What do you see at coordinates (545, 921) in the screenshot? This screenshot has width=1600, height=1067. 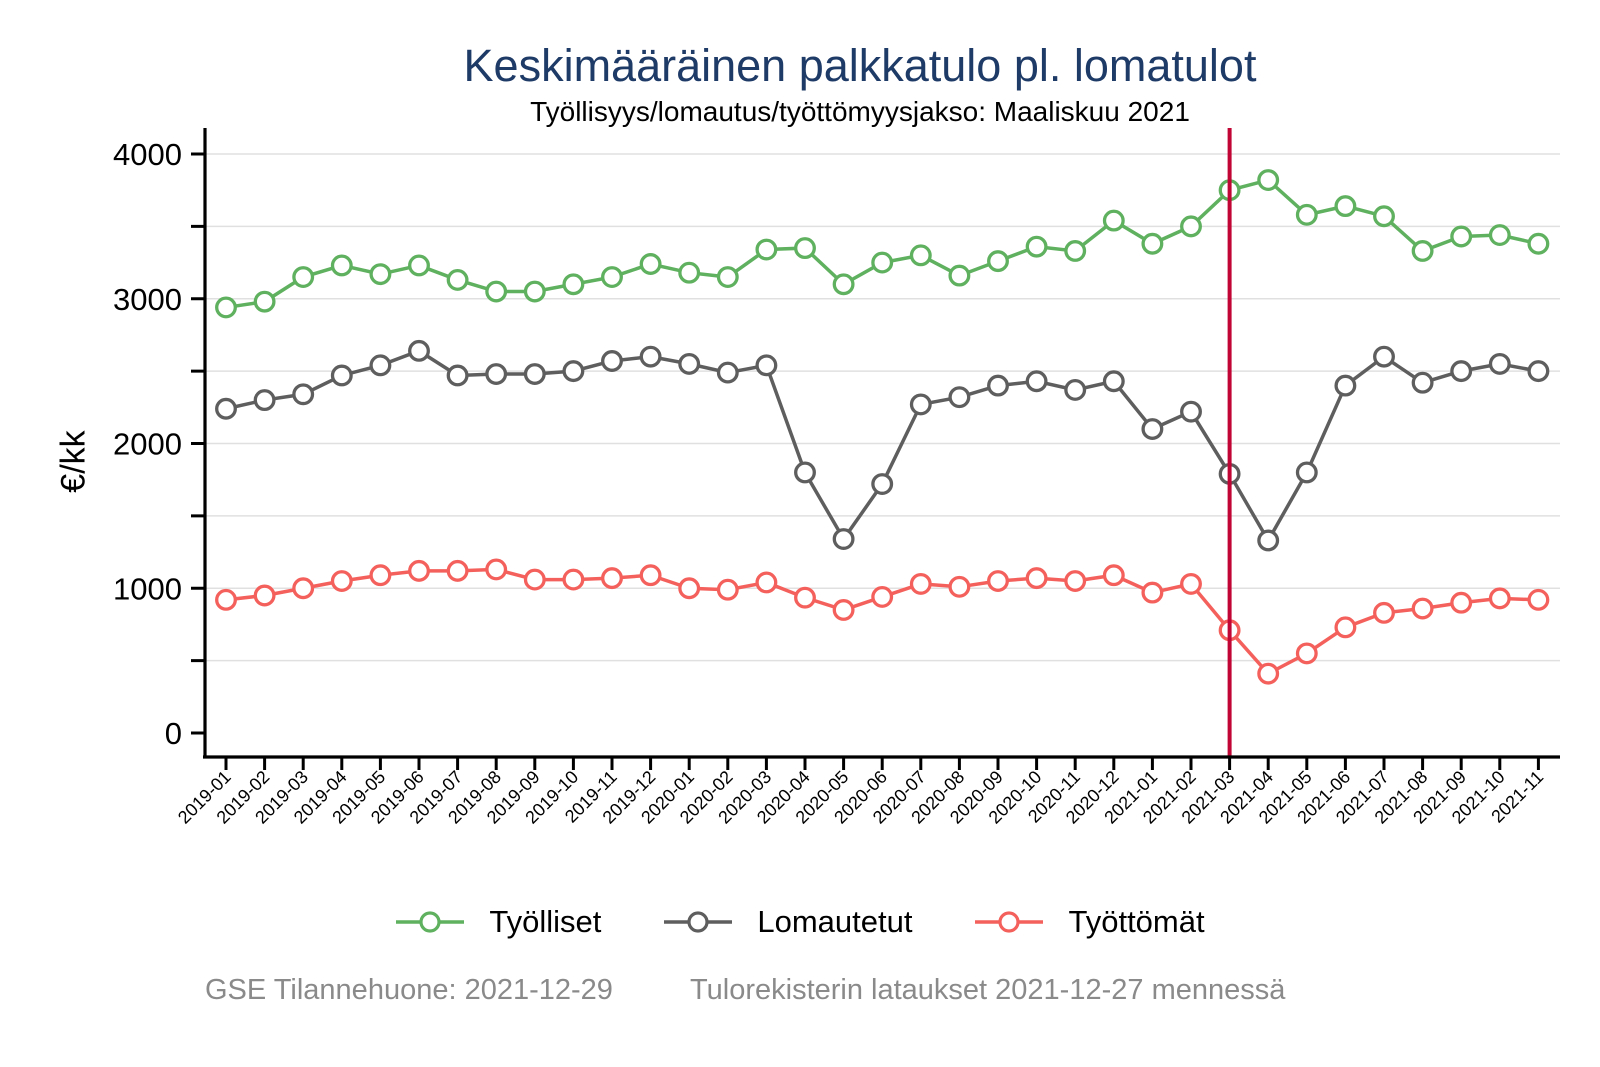 I see `legend-label: Työlliset` at bounding box center [545, 921].